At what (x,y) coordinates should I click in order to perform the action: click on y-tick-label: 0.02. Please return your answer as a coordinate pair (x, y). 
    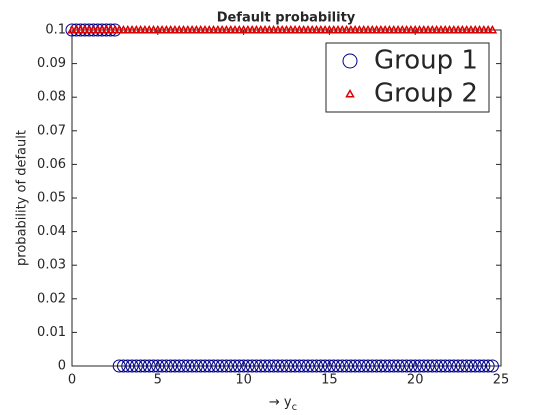
    Looking at the image, I should click on (51, 298).